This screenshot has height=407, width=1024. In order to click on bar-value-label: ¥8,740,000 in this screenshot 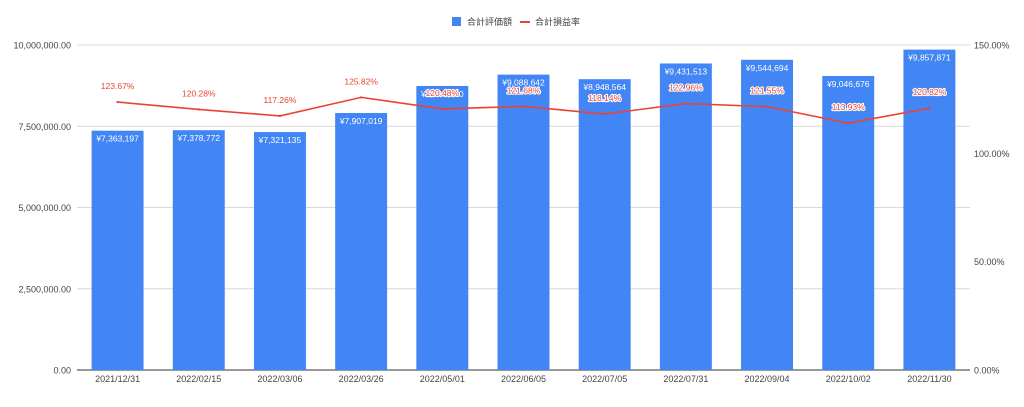, I will do `click(442, 94)`.